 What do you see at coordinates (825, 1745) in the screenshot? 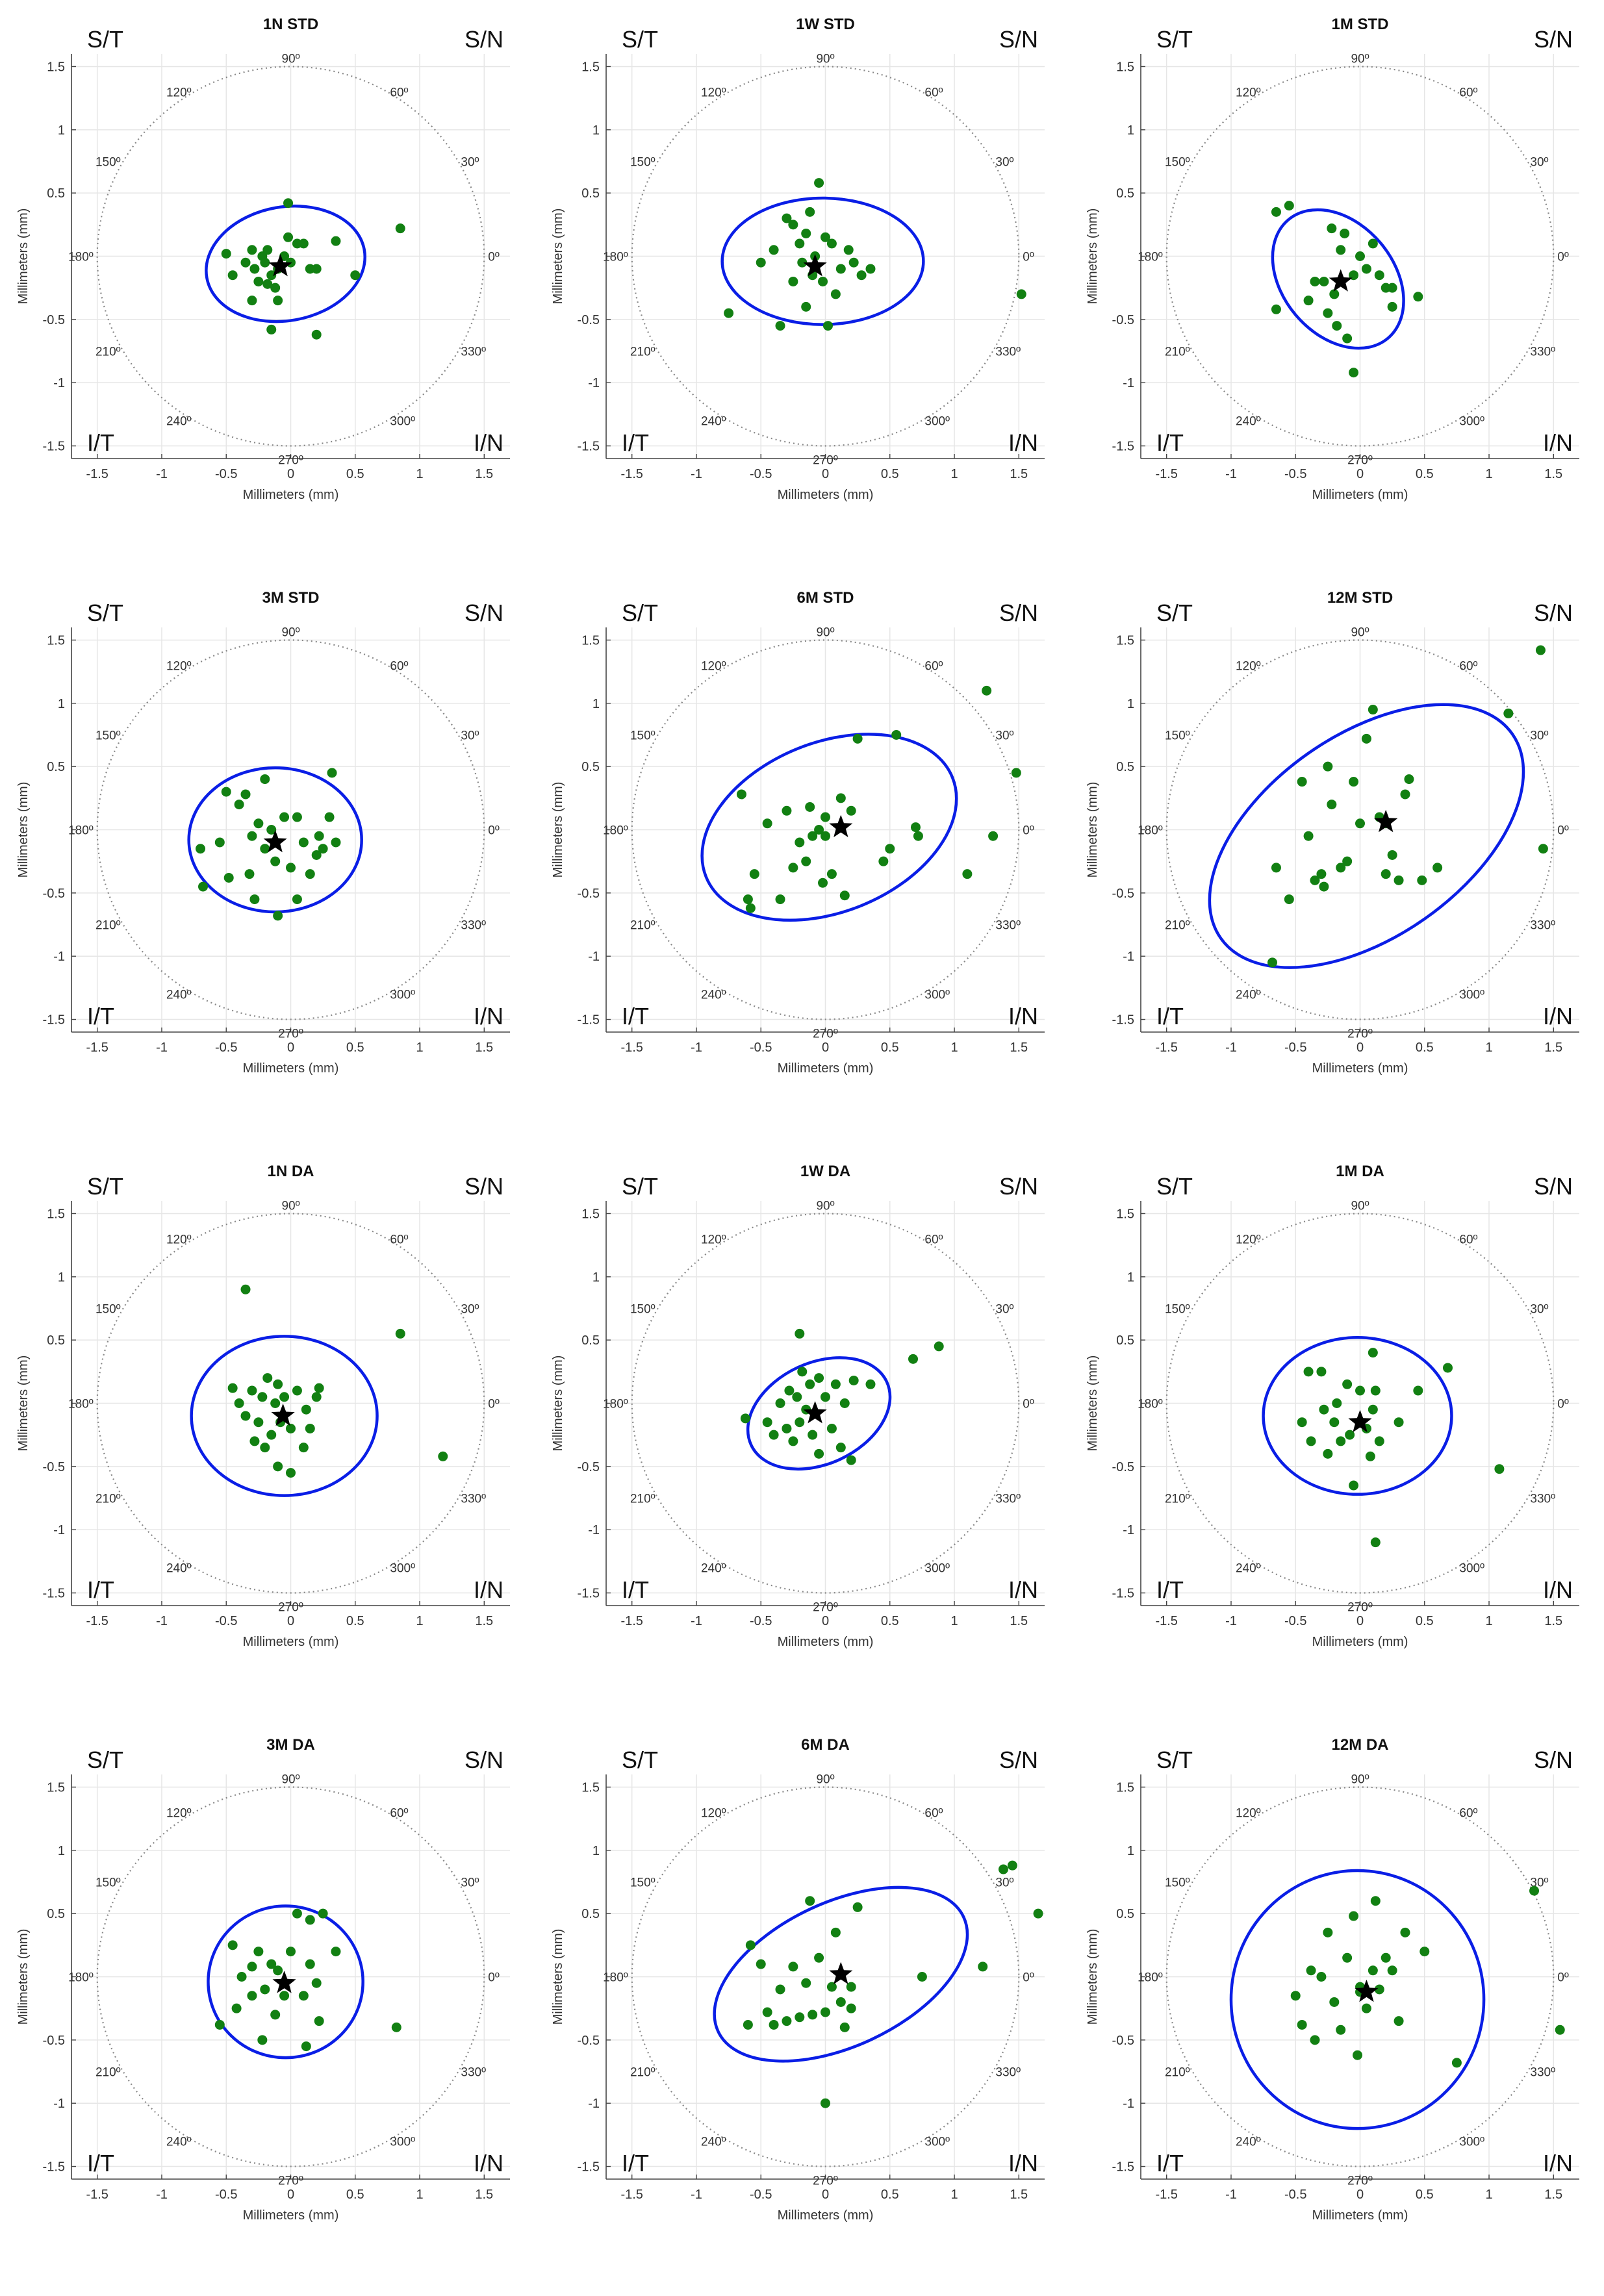
I see `chart-title: 6M DA` at bounding box center [825, 1745].